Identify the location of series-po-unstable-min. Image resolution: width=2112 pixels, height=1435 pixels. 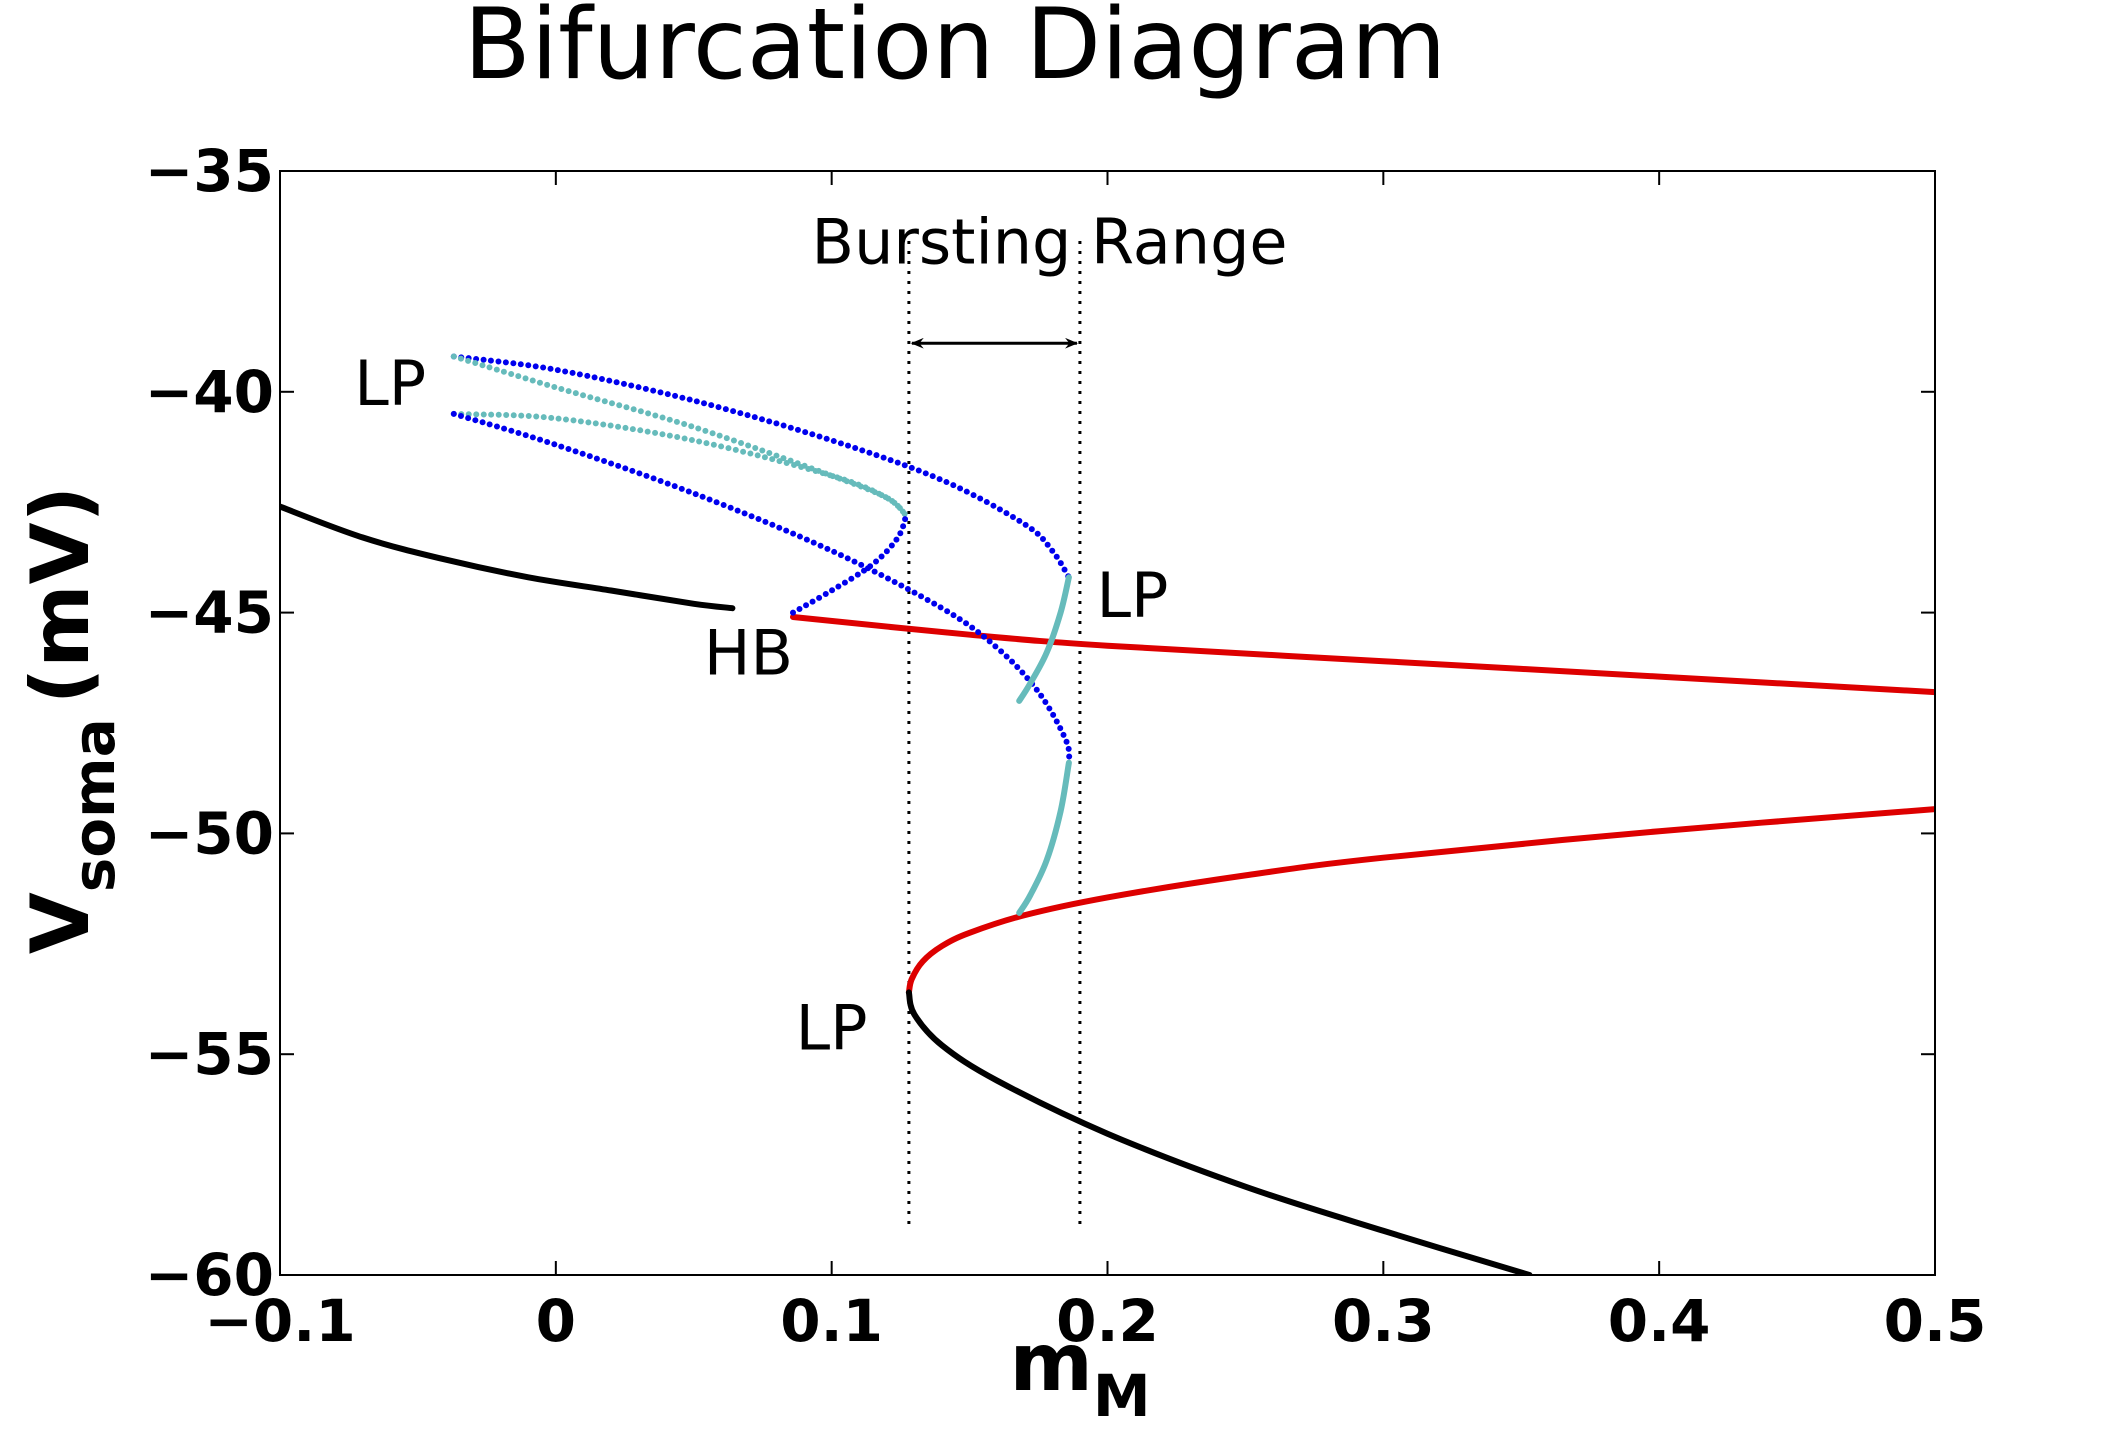
(680, 464).